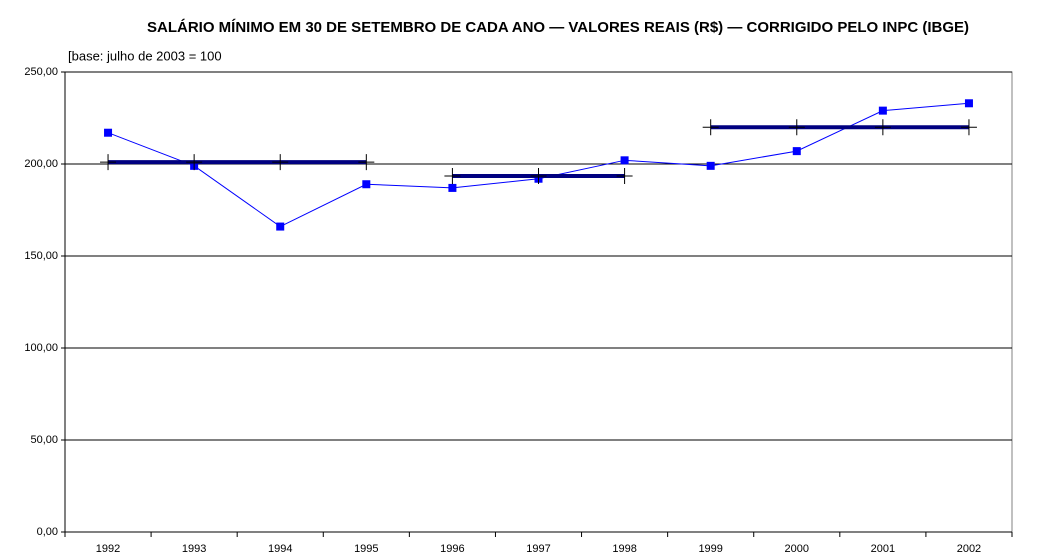 Image resolution: width=1053 pixels, height=558 pixels. I want to click on x-tick-label: 1995, so click(366, 549).